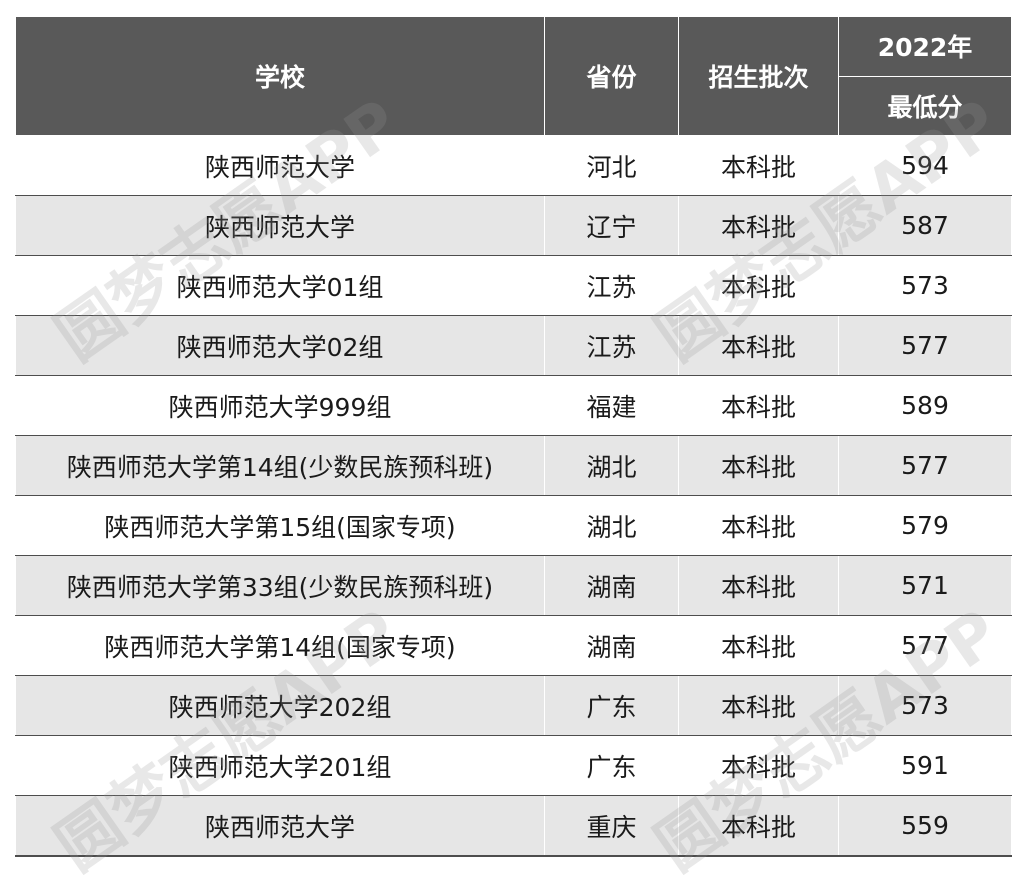 Image resolution: width=1028 pixels, height=888 pixels. What do you see at coordinates (280, 705) in the screenshot?
I see `cell-school: 陕西师范大学202组` at bounding box center [280, 705].